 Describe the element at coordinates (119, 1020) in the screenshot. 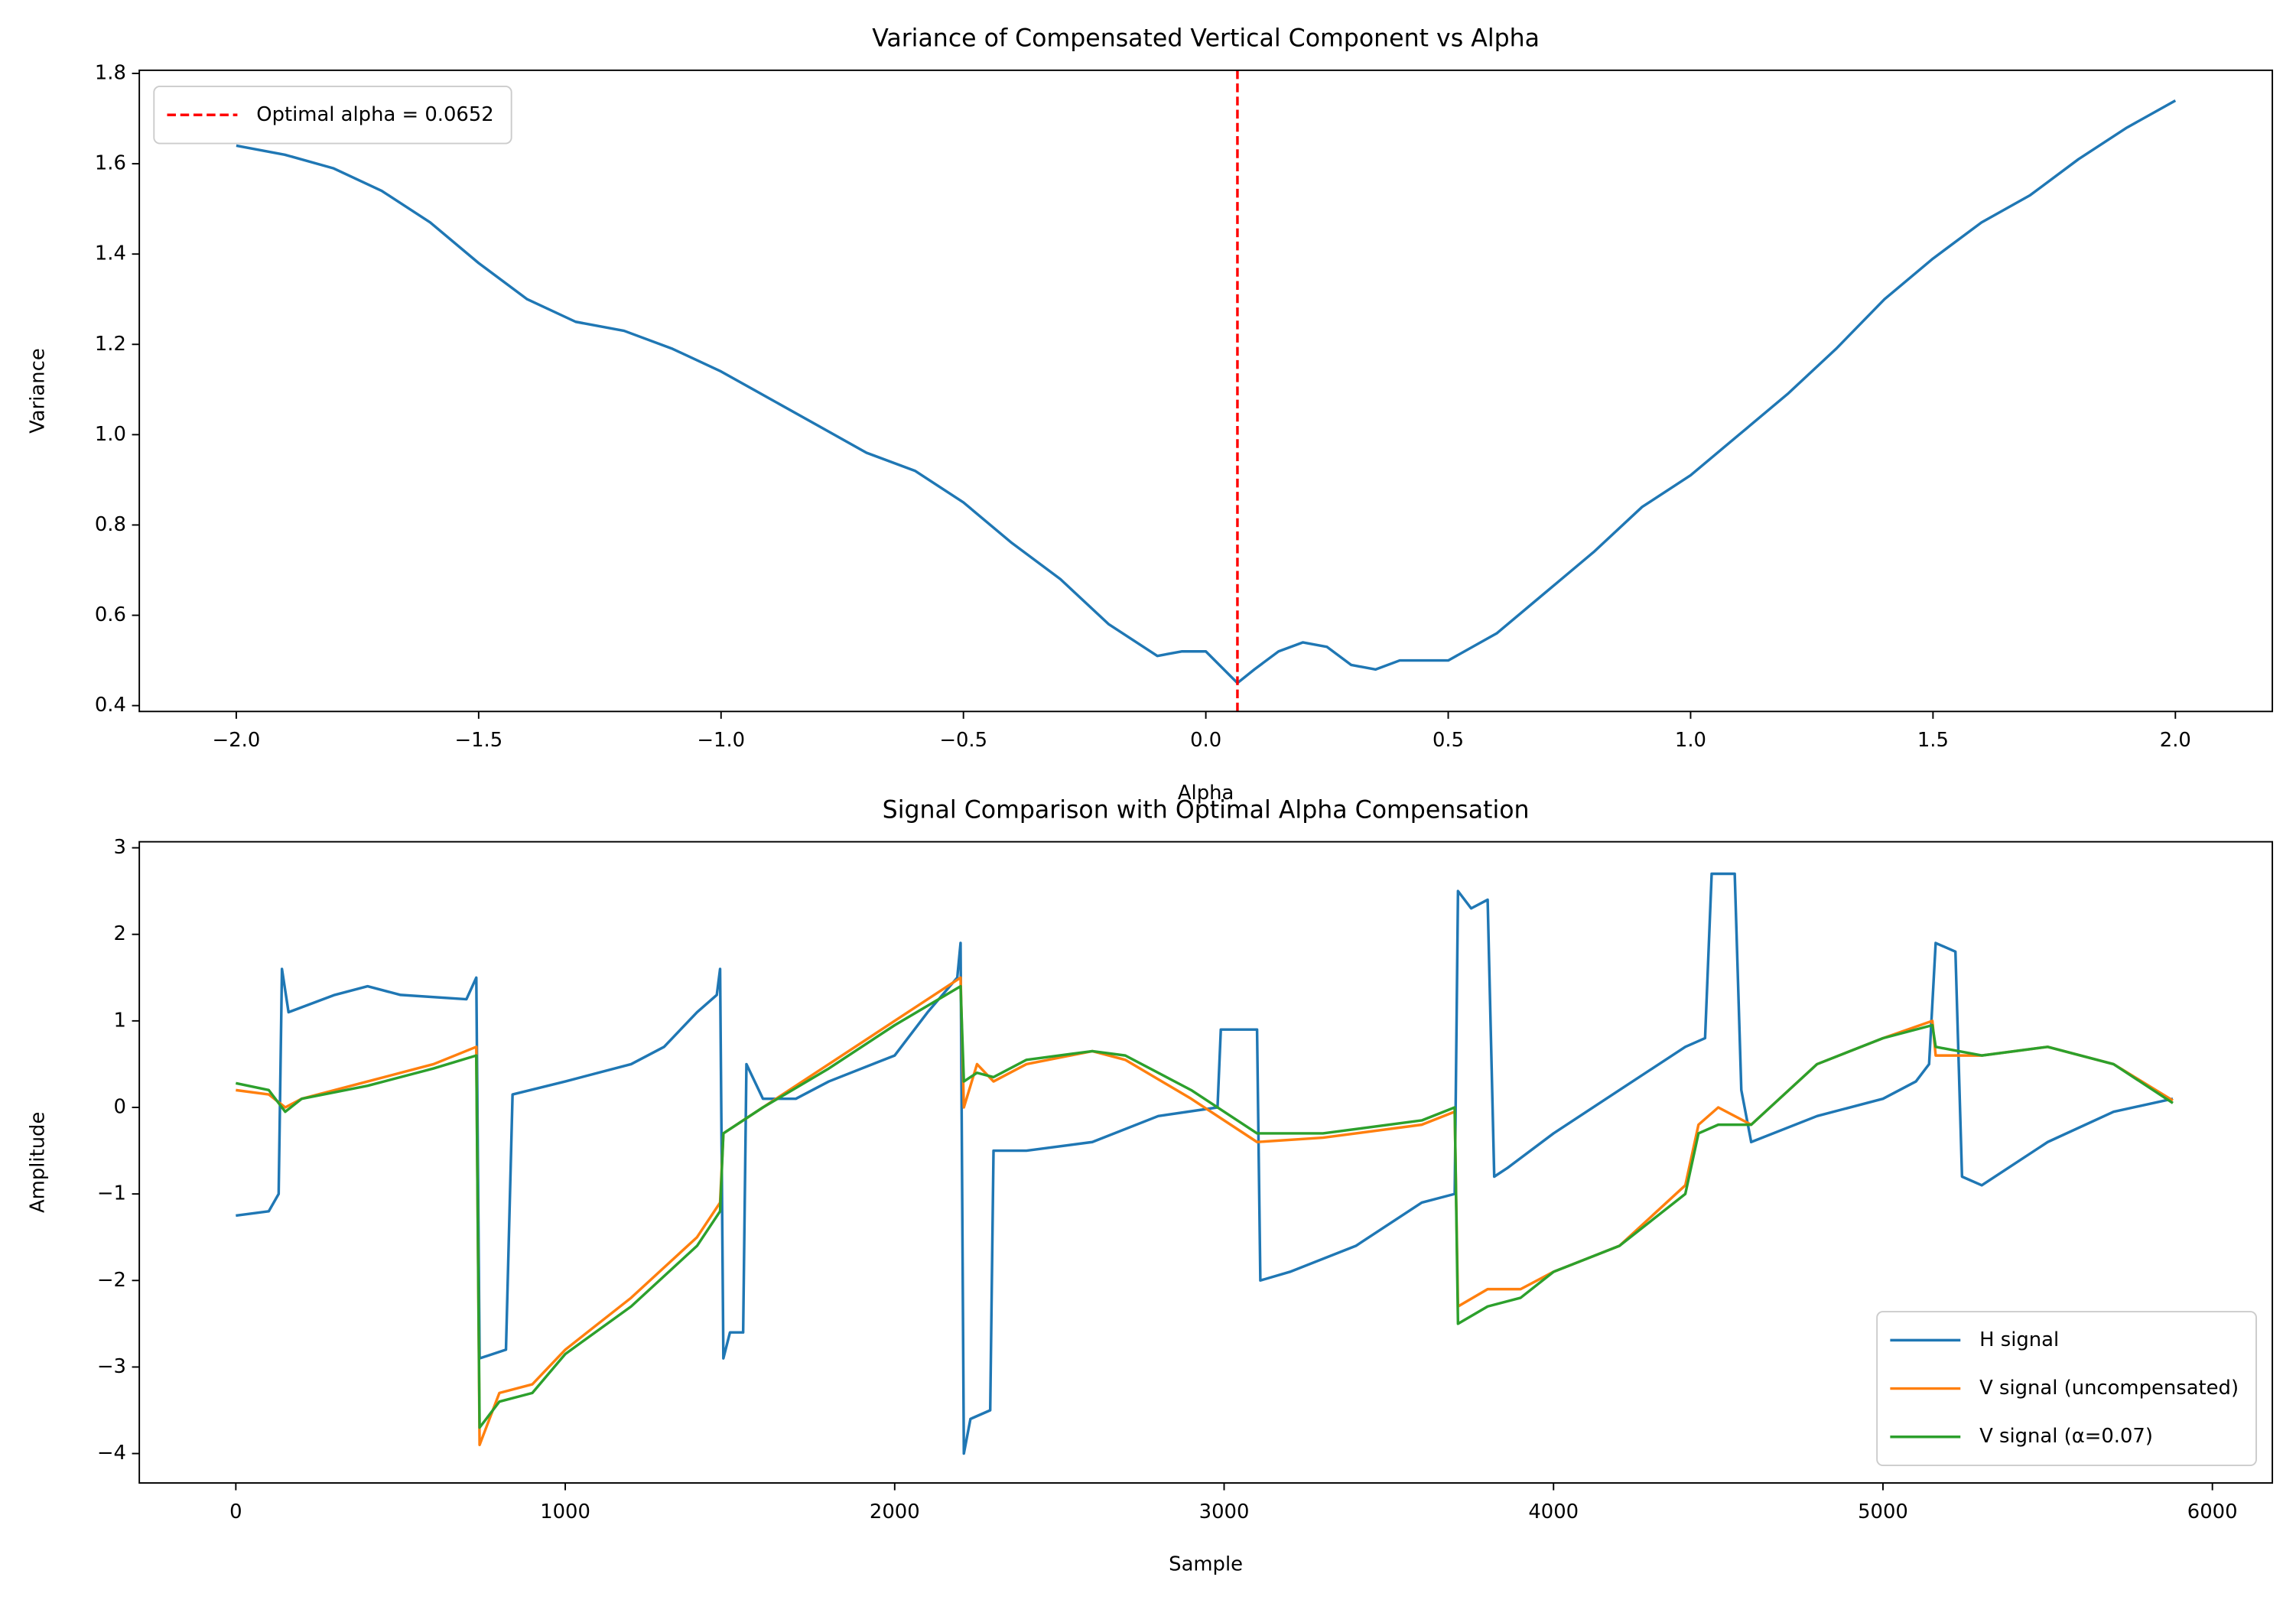

I see `y-tick-label: 1` at that location.